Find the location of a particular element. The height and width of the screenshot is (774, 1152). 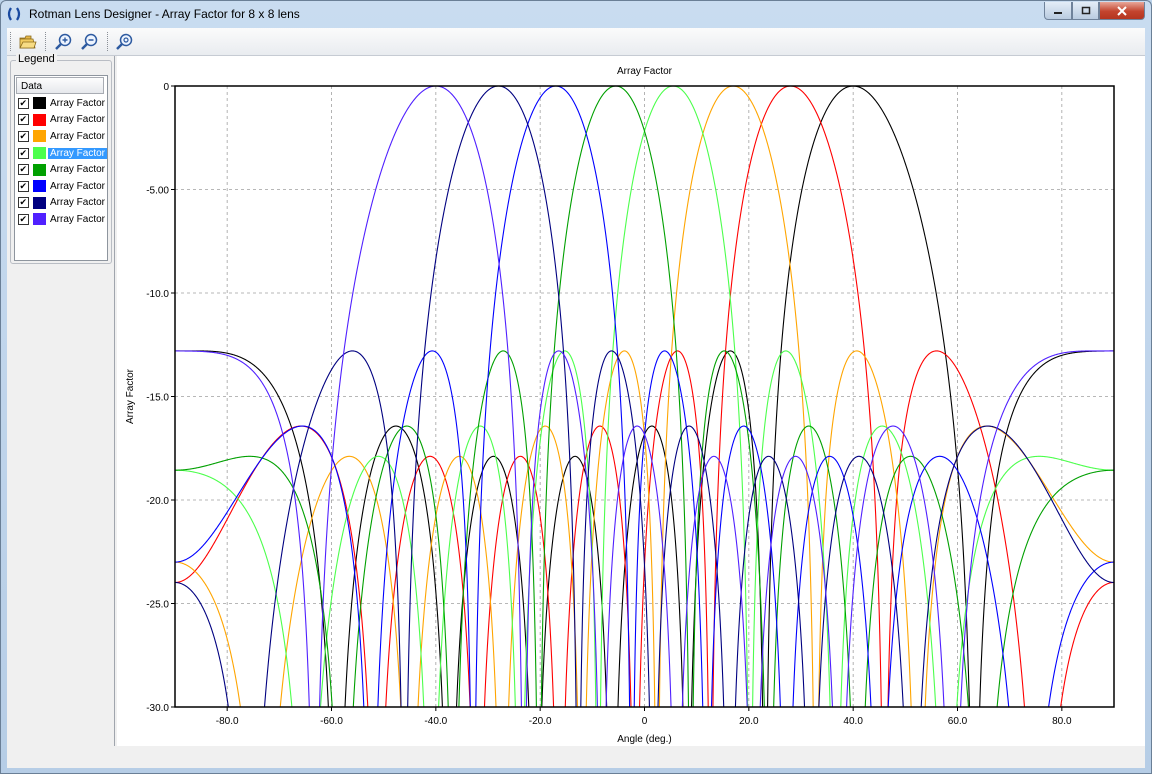

y-tick-label: -25.0 is located at coordinates (157, 605).